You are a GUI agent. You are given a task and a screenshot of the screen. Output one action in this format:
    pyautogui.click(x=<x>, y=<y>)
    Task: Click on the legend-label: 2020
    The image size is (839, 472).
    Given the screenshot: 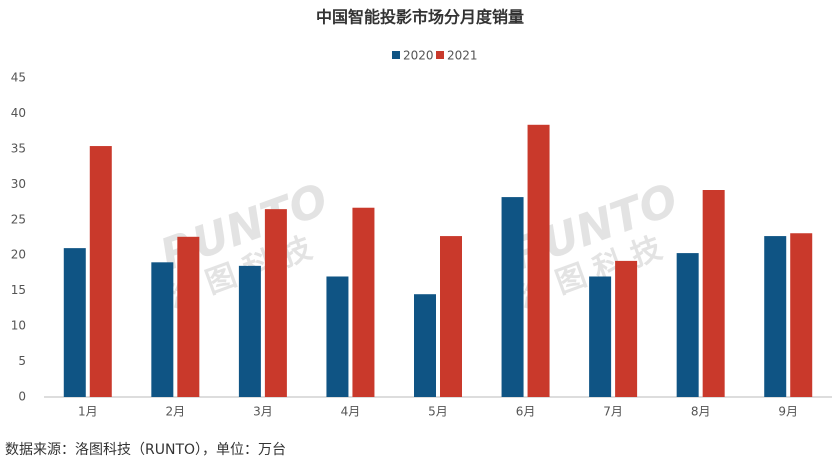 What is the action you would take?
    pyautogui.click(x=418, y=56)
    